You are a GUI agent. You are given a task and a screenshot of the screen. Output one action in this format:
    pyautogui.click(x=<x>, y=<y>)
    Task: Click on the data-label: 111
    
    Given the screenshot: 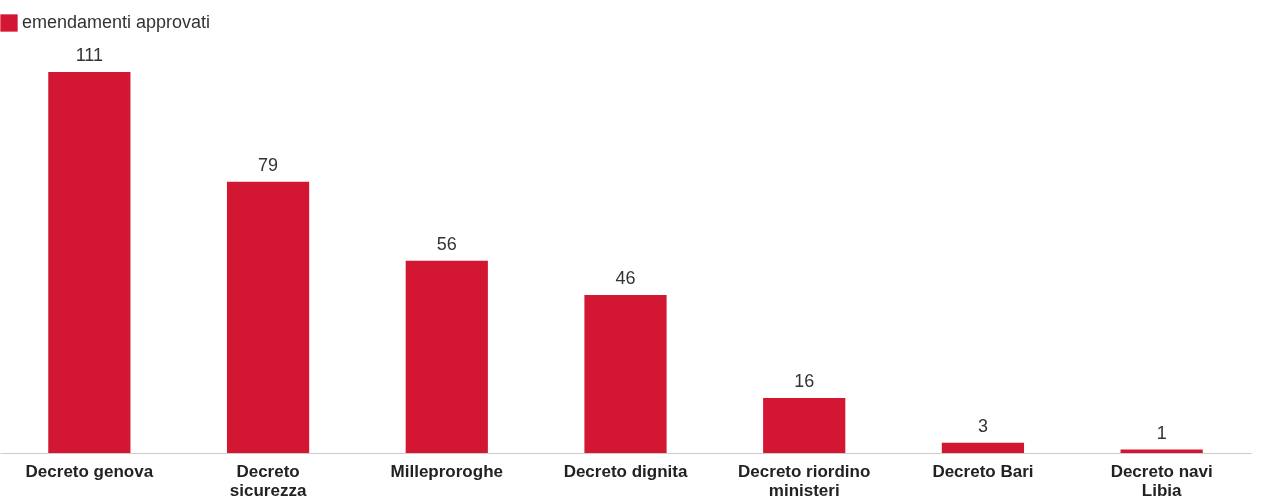 What is the action you would take?
    pyautogui.click(x=89, y=55)
    